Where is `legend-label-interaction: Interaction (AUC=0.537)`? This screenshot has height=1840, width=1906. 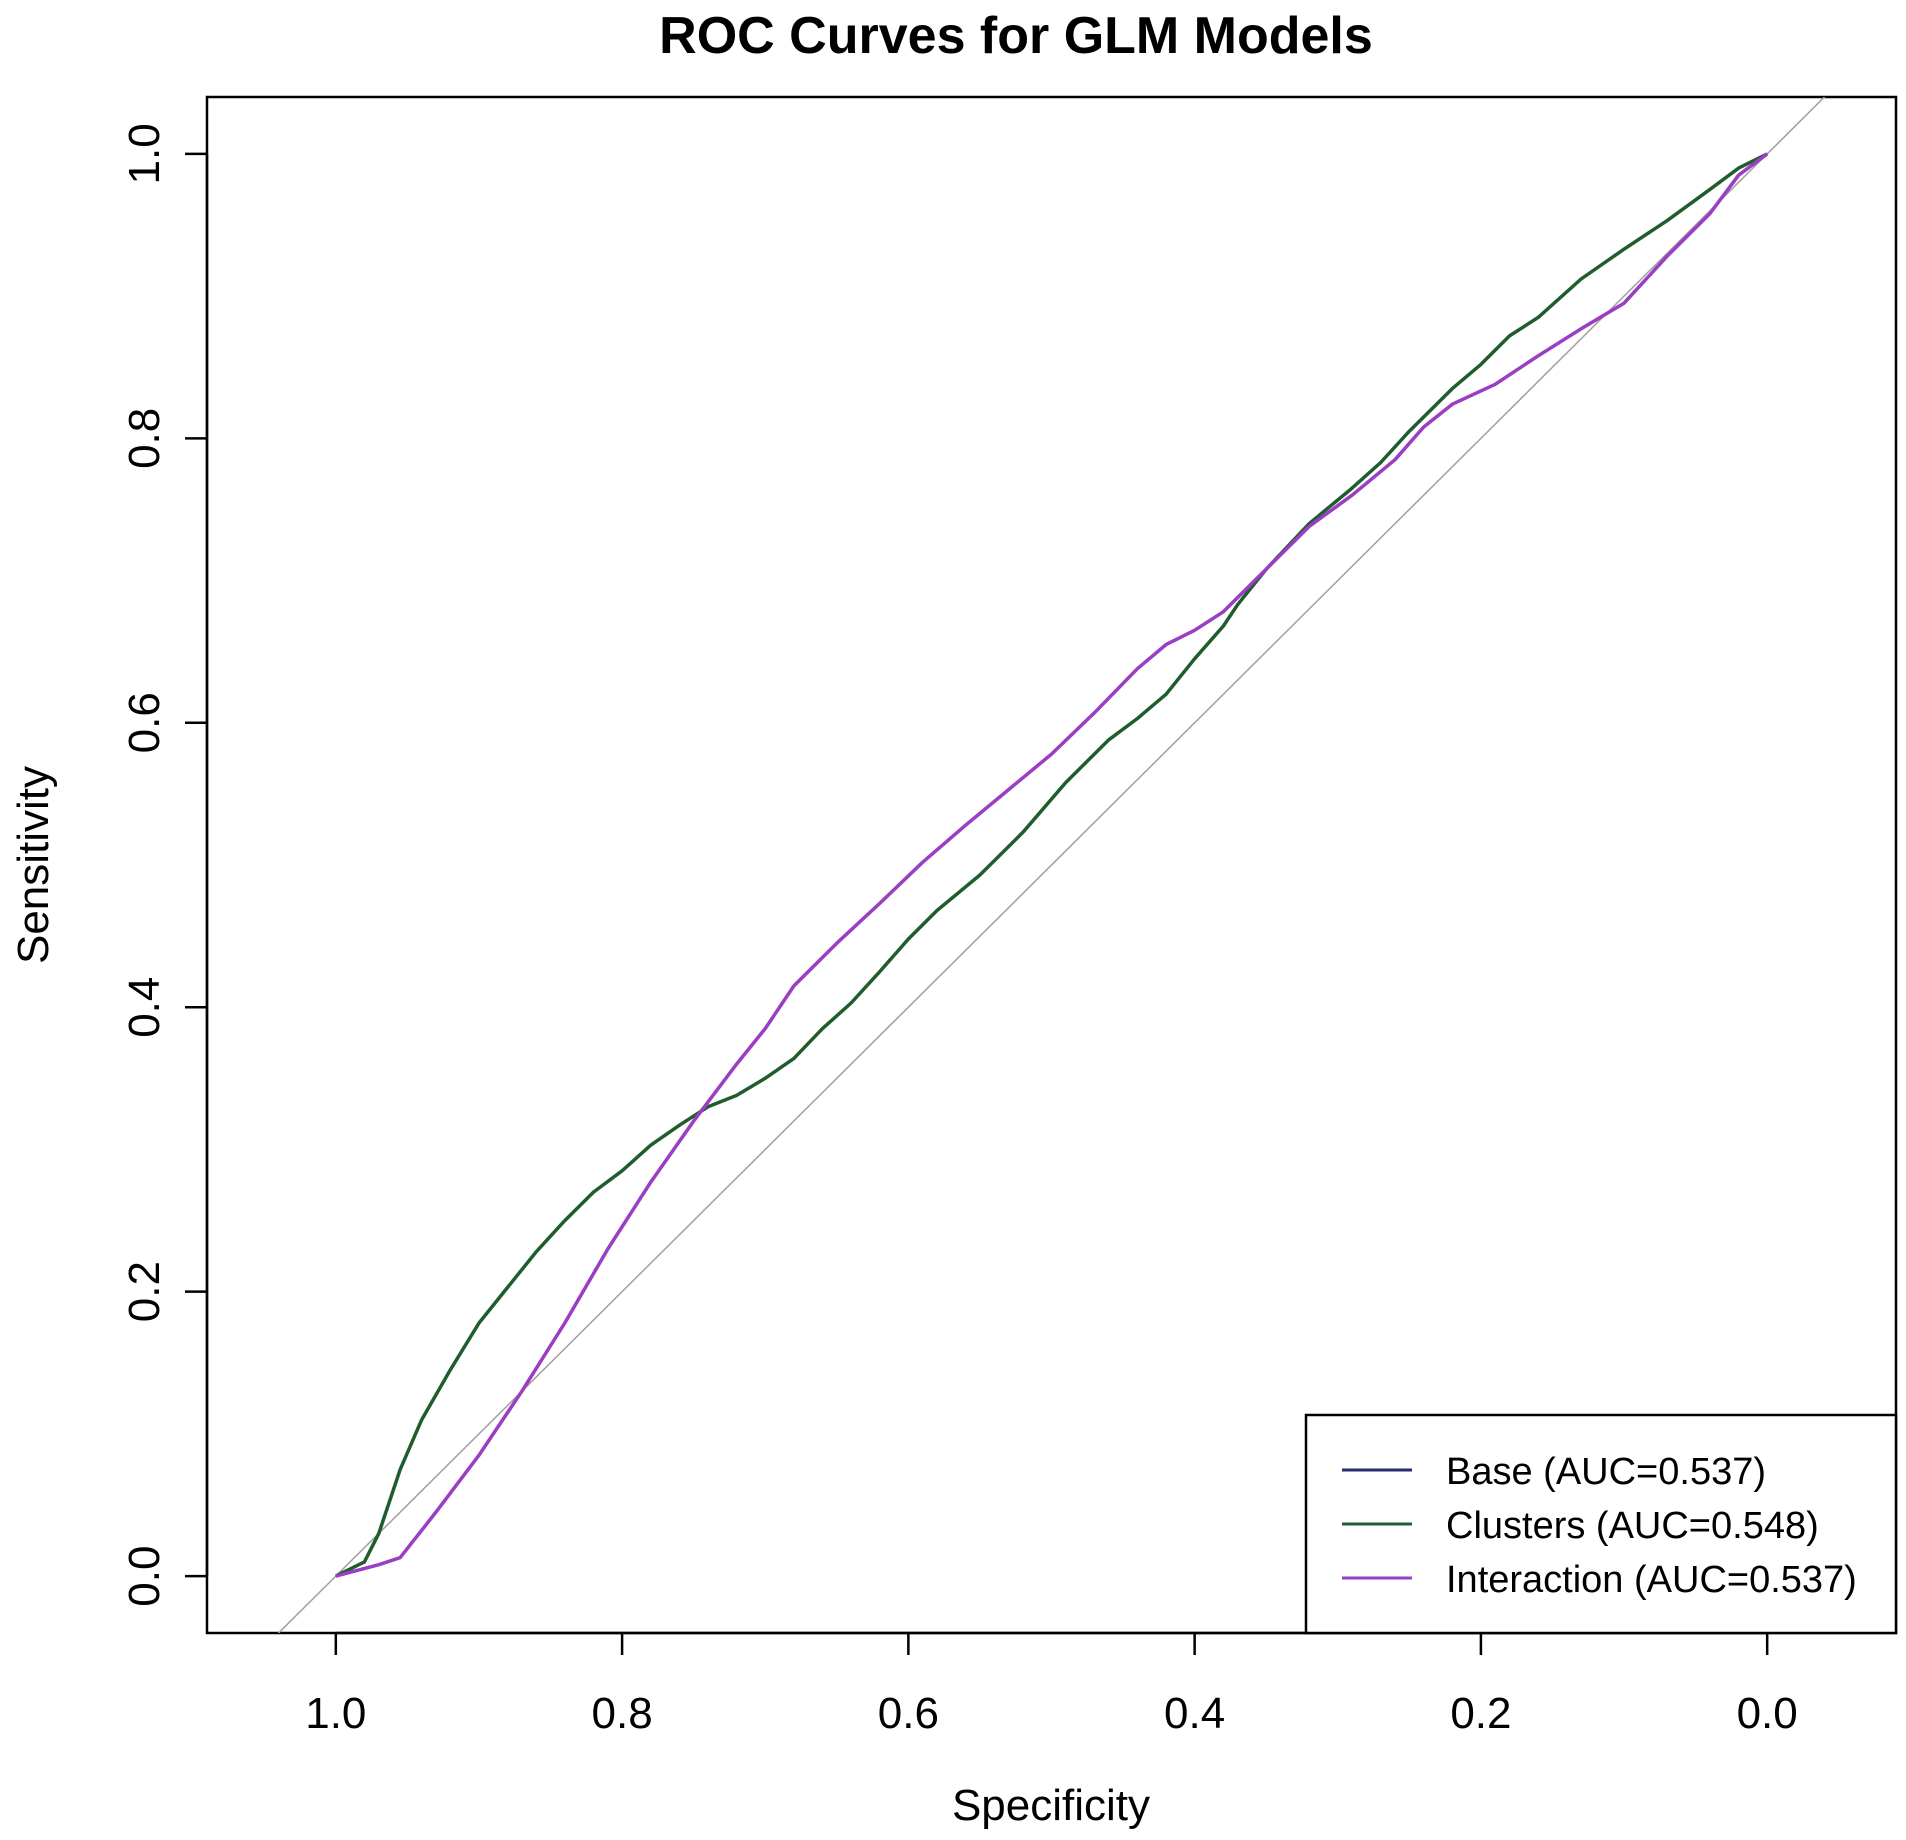
legend-label-interaction: Interaction (AUC=0.537) is located at coordinates (1651, 1580).